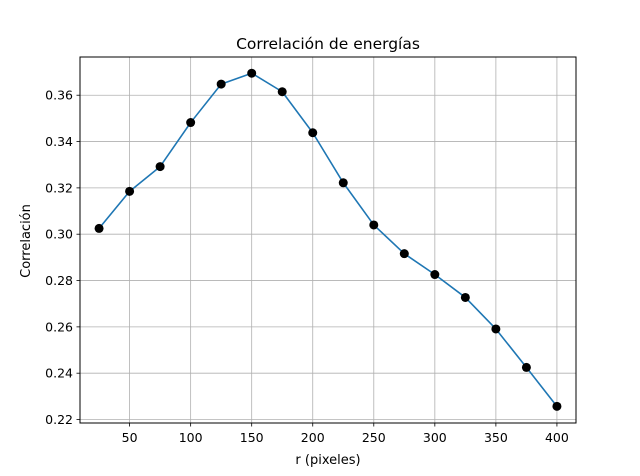  Describe the element at coordinates (345, 434) in the screenshot. I see `x-axis-ticks: 50 100 150 200 250 300 350 400` at that location.